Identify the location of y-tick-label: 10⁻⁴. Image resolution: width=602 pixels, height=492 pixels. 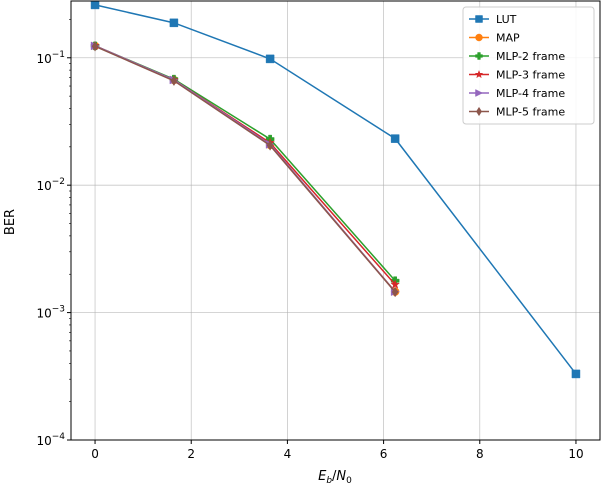
(50, 440).